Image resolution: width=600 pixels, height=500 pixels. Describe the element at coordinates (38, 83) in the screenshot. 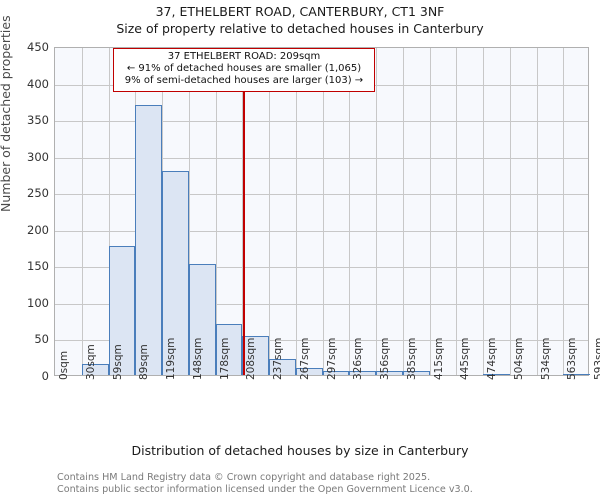

I see `y-axis-tick-label: 400` at that location.